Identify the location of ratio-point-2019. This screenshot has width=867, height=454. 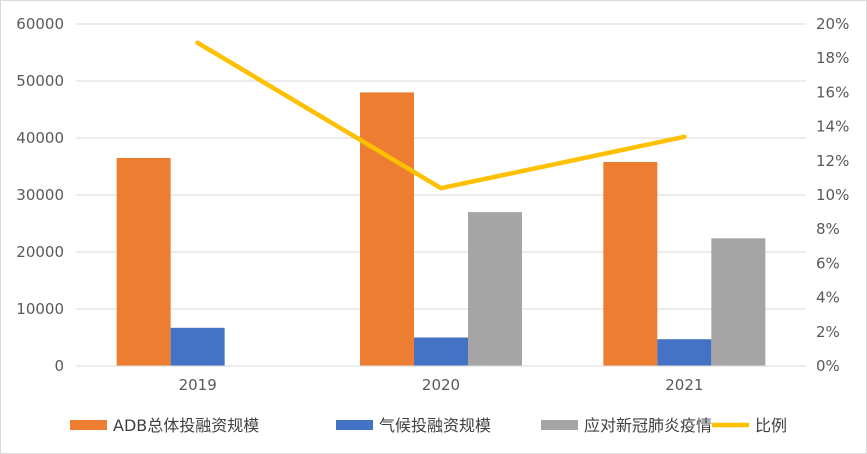
(197, 43).